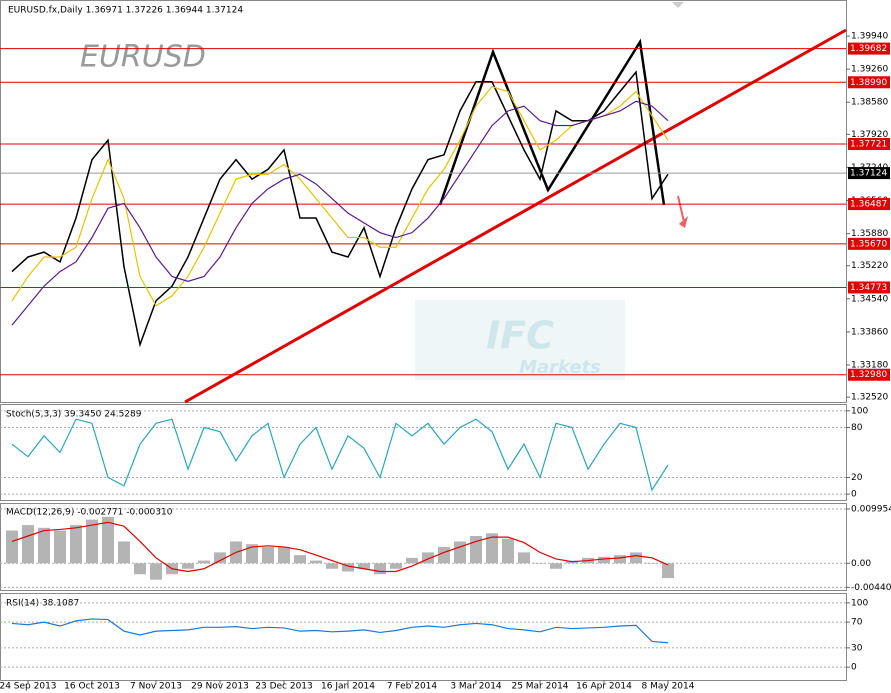 The width and height of the screenshot is (891, 693). What do you see at coordinates (857, 648) in the screenshot?
I see `y-tick-label: 30` at bounding box center [857, 648].